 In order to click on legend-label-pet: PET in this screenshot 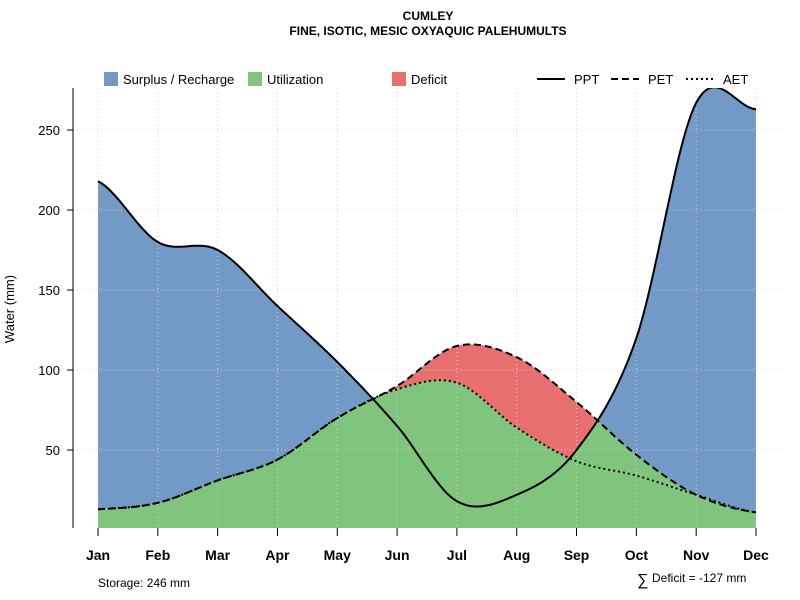, I will do `click(660, 79)`.